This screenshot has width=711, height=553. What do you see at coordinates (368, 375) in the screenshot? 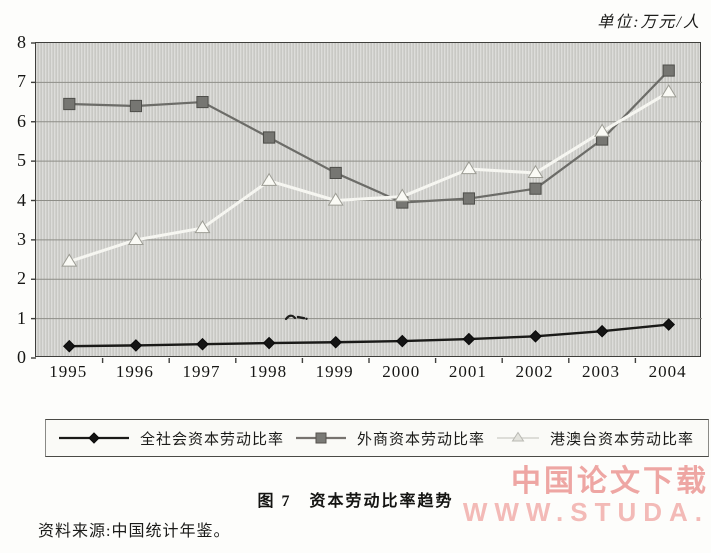
I see `x-axis: 1995 1996 1997 1998 1999 2000 2001 2002 2003 2004` at bounding box center [368, 375].